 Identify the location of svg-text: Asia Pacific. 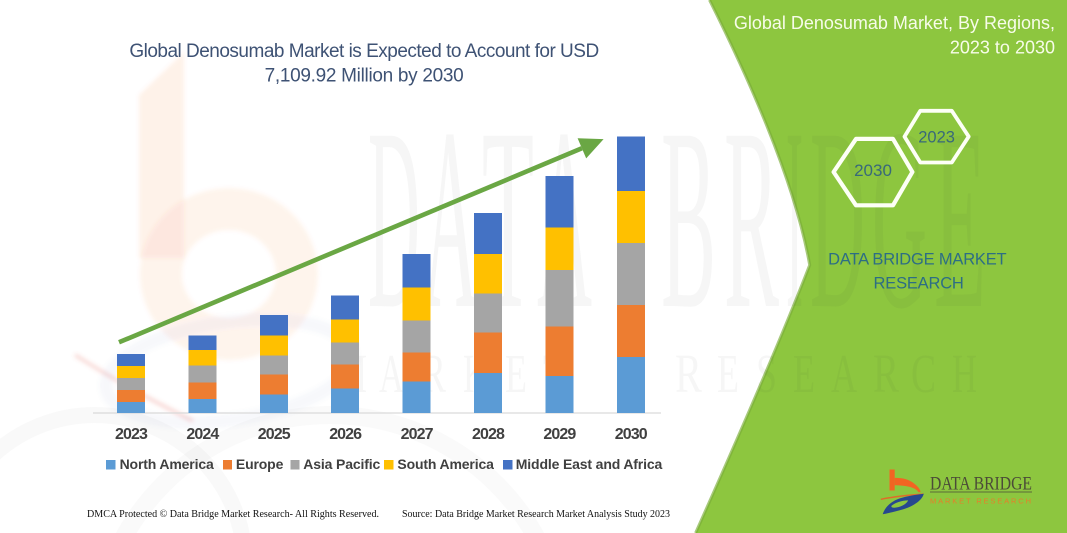
(341, 464).